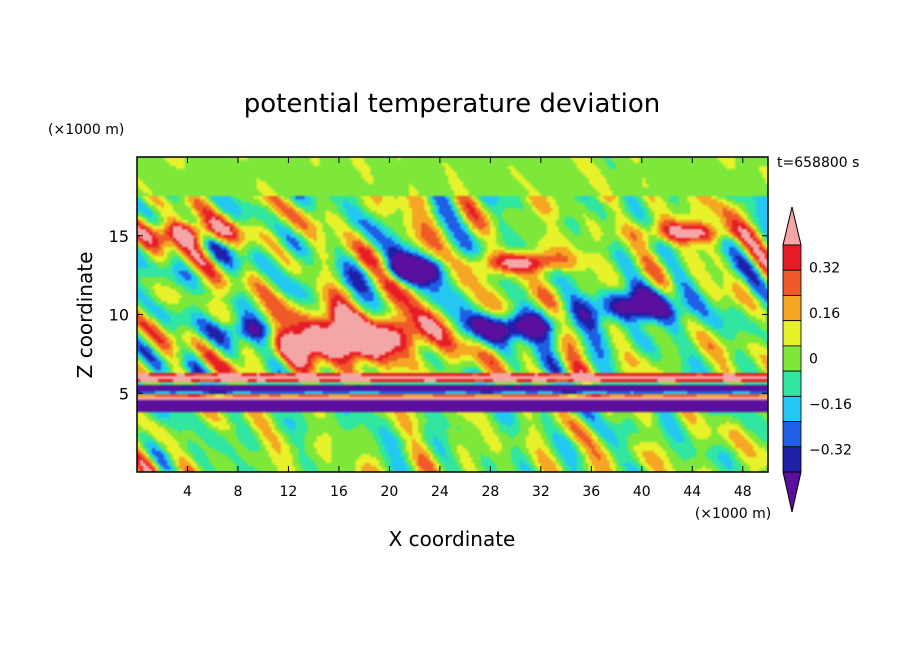 Image resolution: width=904 pixels, height=654 pixels. I want to click on chart-title: potential temperature deviation, so click(452, 104).